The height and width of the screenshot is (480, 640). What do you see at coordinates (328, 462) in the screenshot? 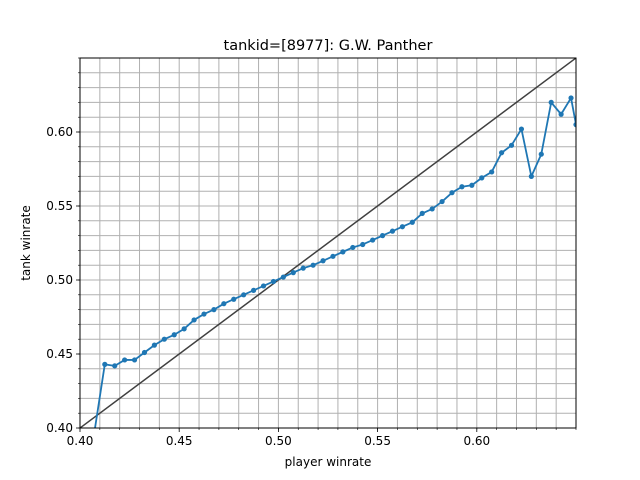
I see `x-axis-label: player winrate` at bounding box center [328, 462].